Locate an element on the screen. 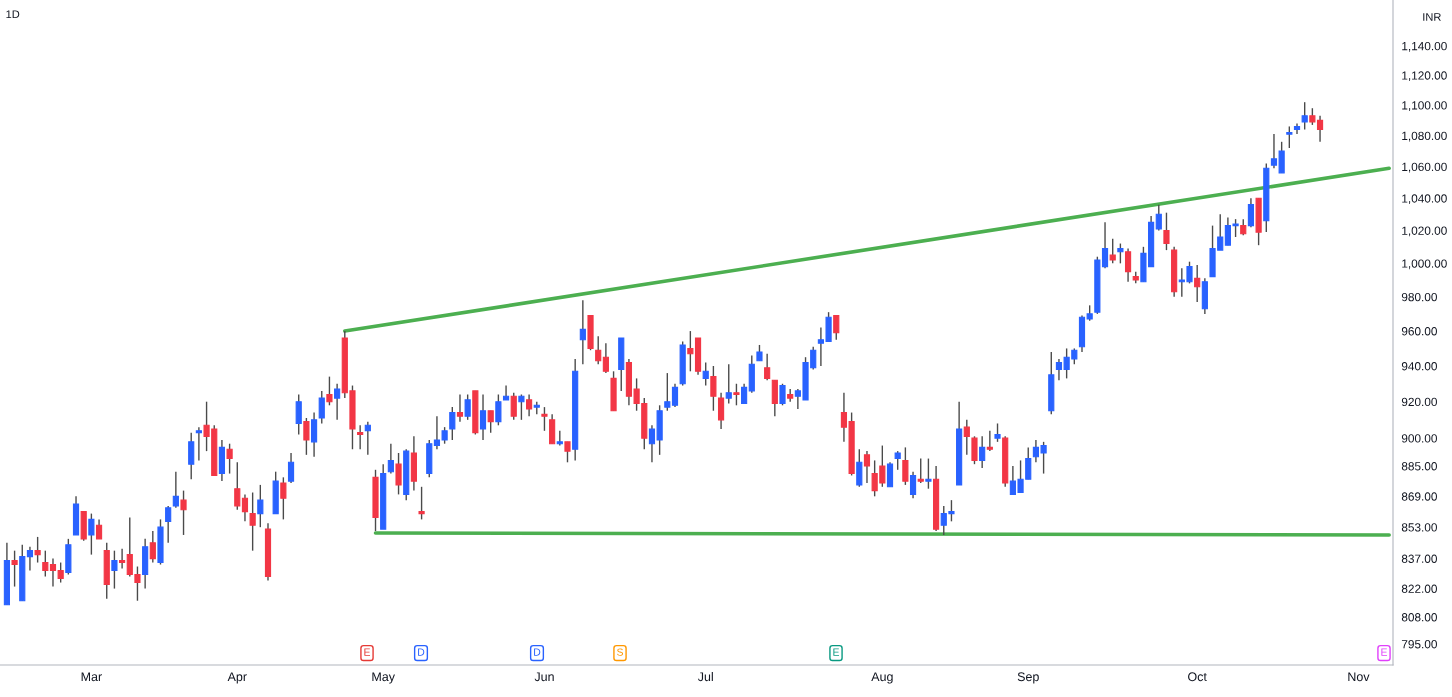 The image size is (1452, 697). x-tick-label: May is located at coordinates (383, 678).